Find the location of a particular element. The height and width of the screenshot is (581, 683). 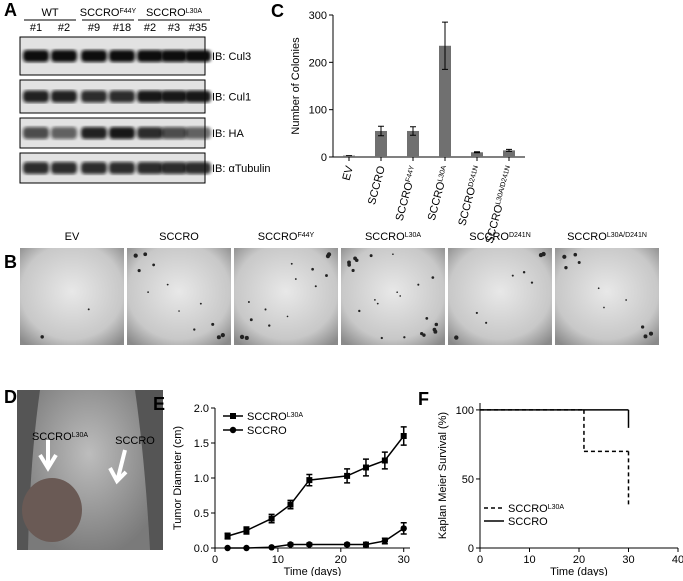

x-tick-label: 30 is located at coordinates (404, 560).